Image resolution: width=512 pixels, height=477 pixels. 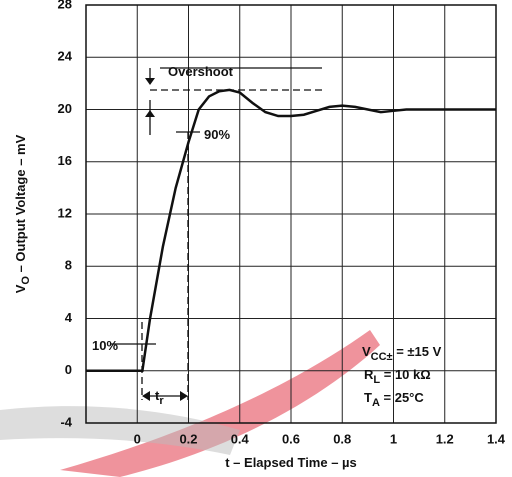 What do you see at coordinates (120, 430) in the screenshot?
I see `watermark` at bounding box center [120, 430].